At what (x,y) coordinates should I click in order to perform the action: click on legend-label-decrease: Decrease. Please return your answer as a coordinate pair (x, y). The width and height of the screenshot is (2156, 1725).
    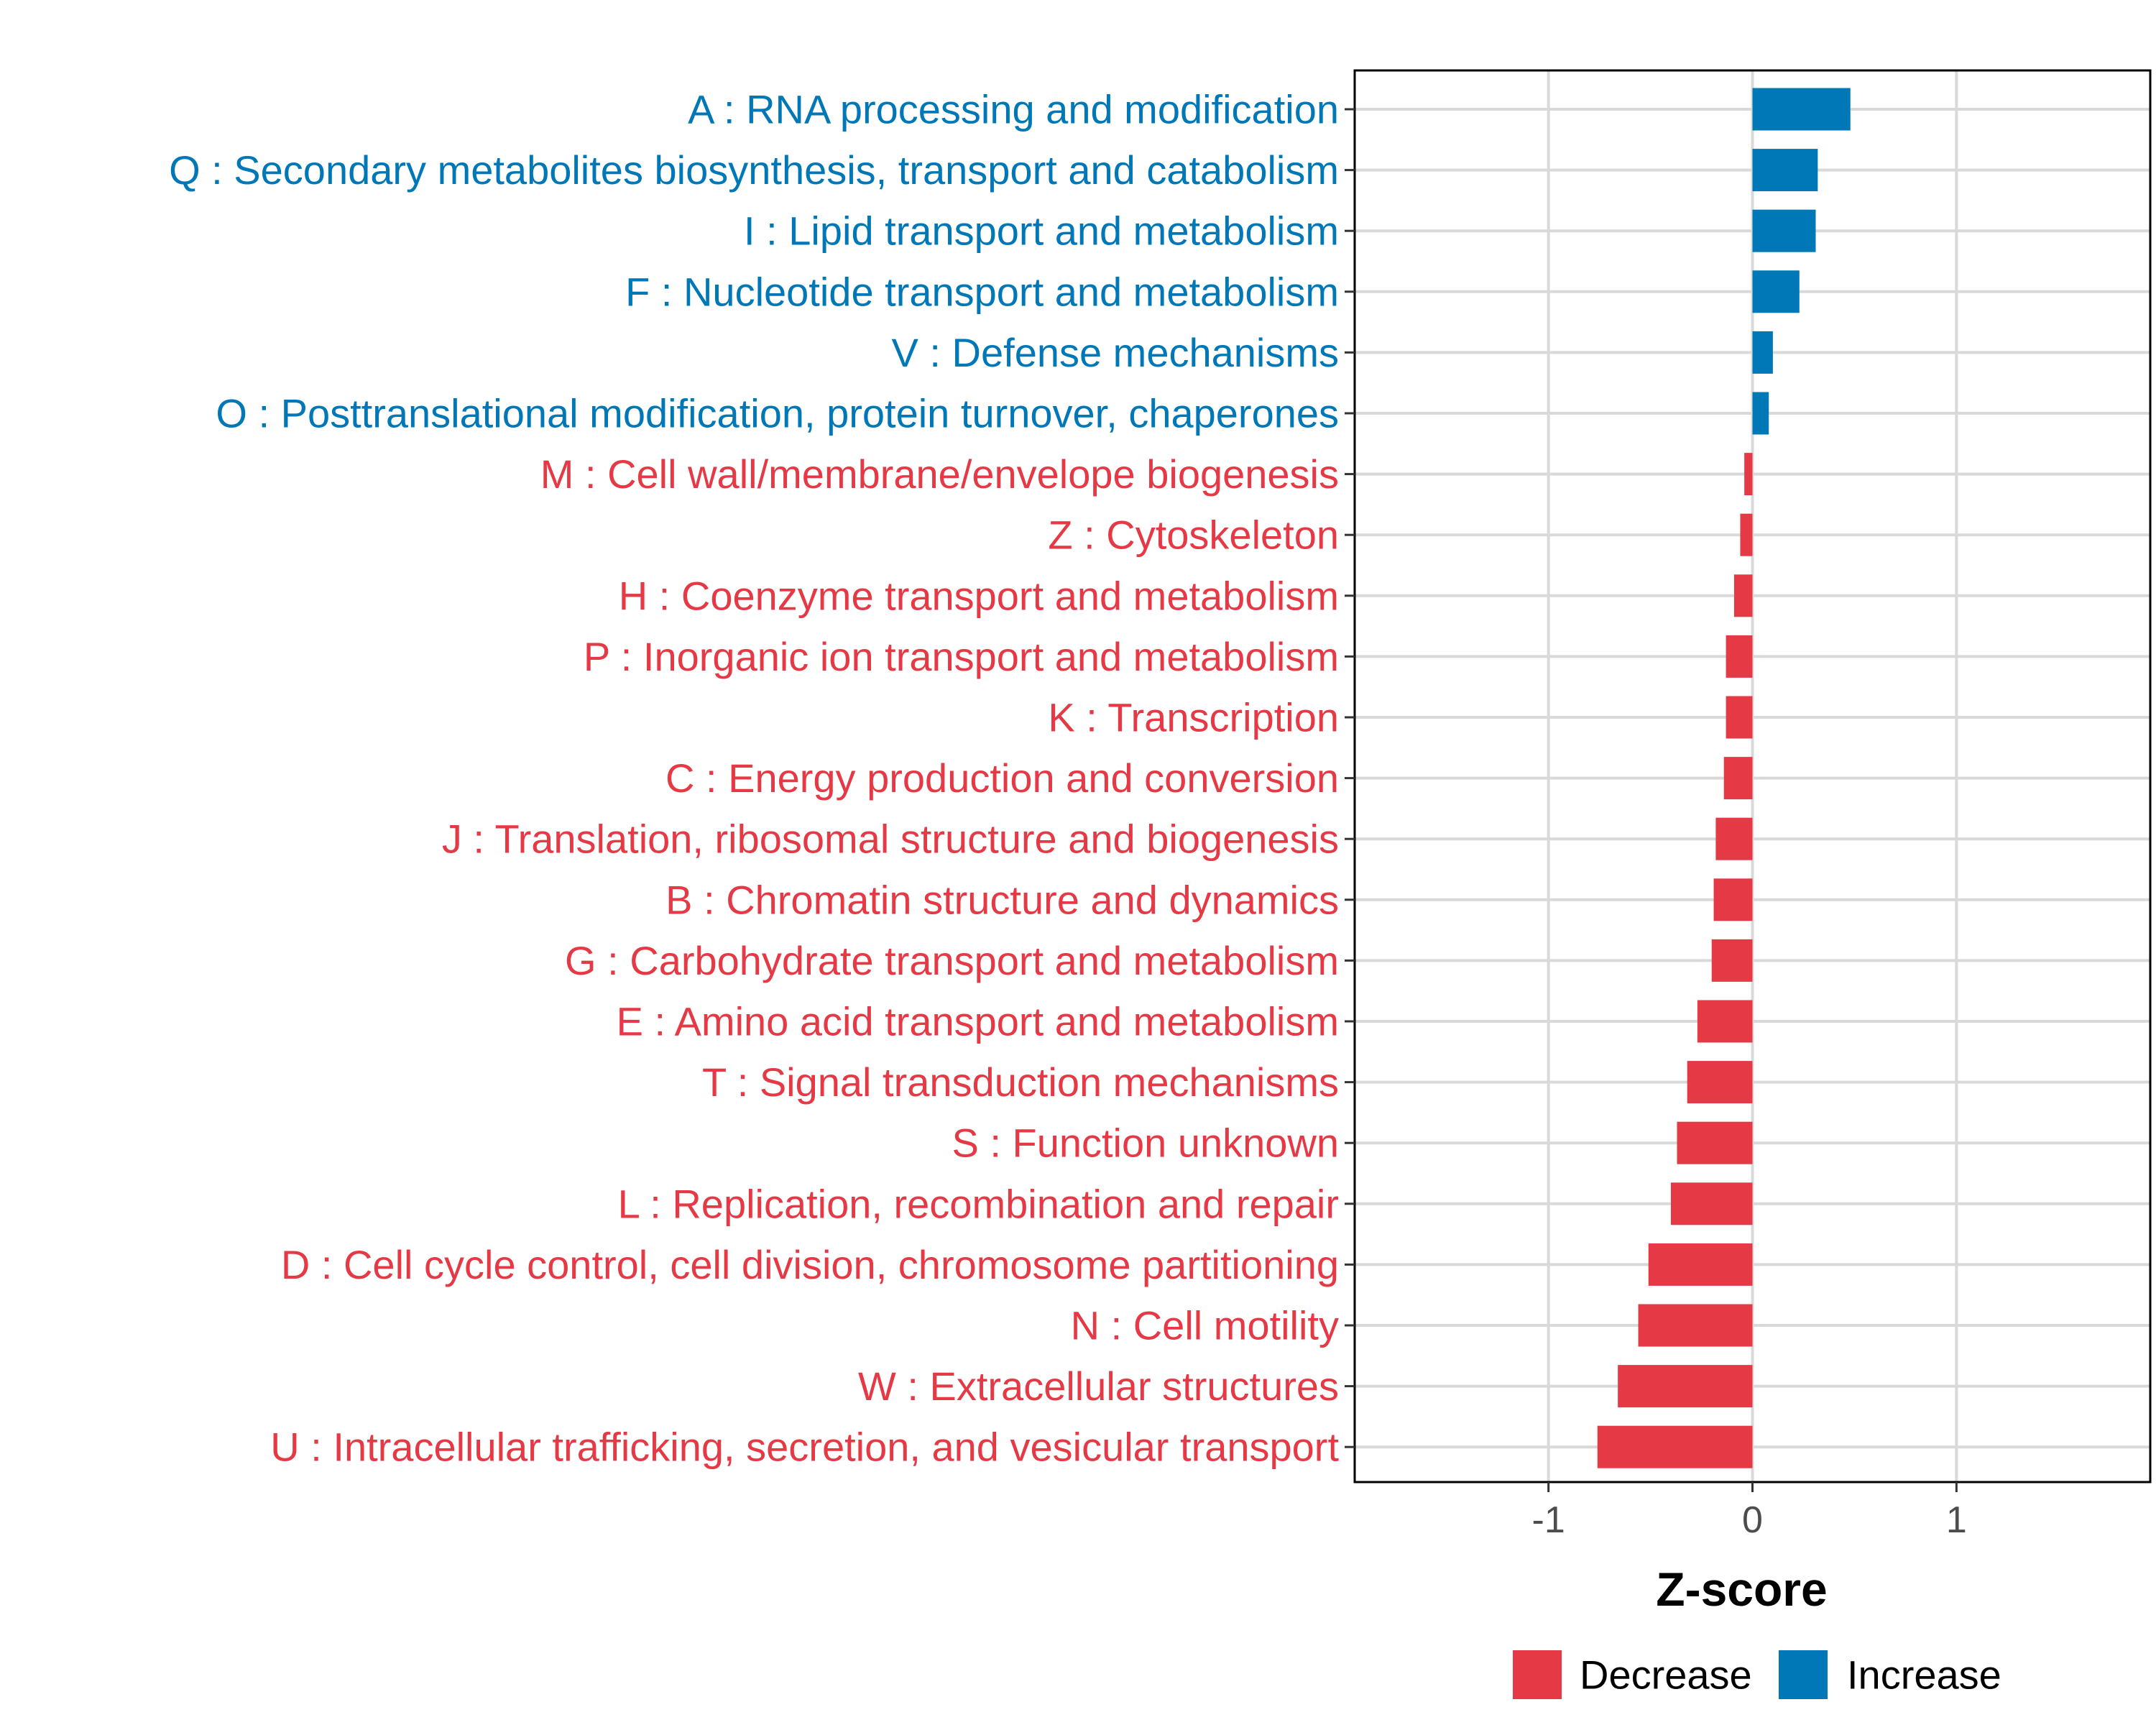
    Looking at the image, I should click on (1666, 1675).